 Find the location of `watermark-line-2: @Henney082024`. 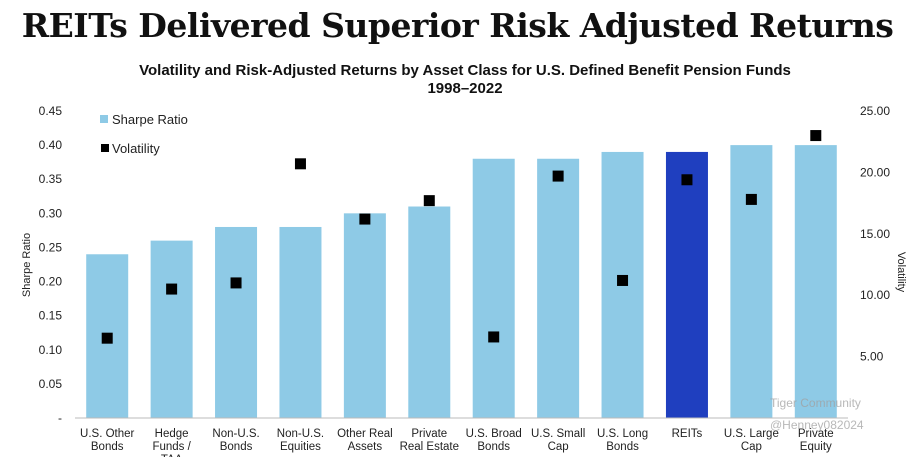

watermark-line-2: @Henney082024 is located at coordinates (817, 425).